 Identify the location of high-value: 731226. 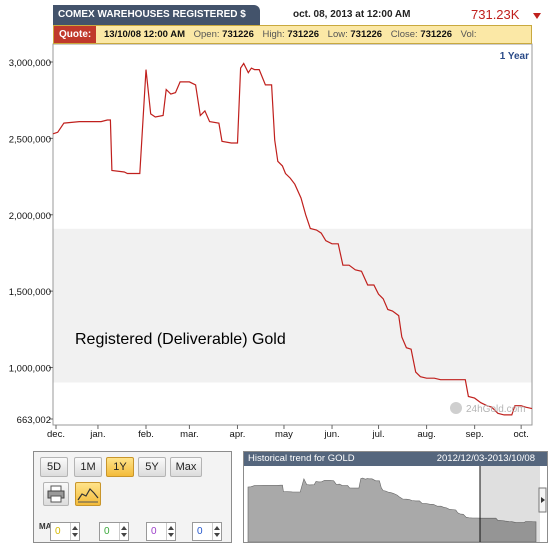
(303, 34).